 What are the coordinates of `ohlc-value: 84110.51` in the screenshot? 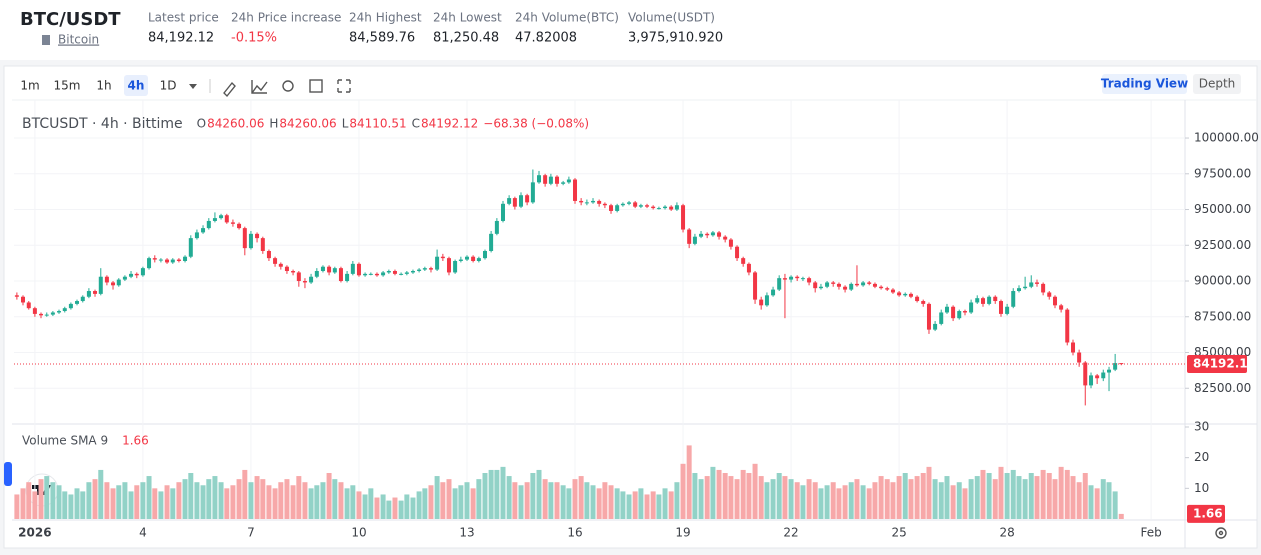 It's located at (377, 124).